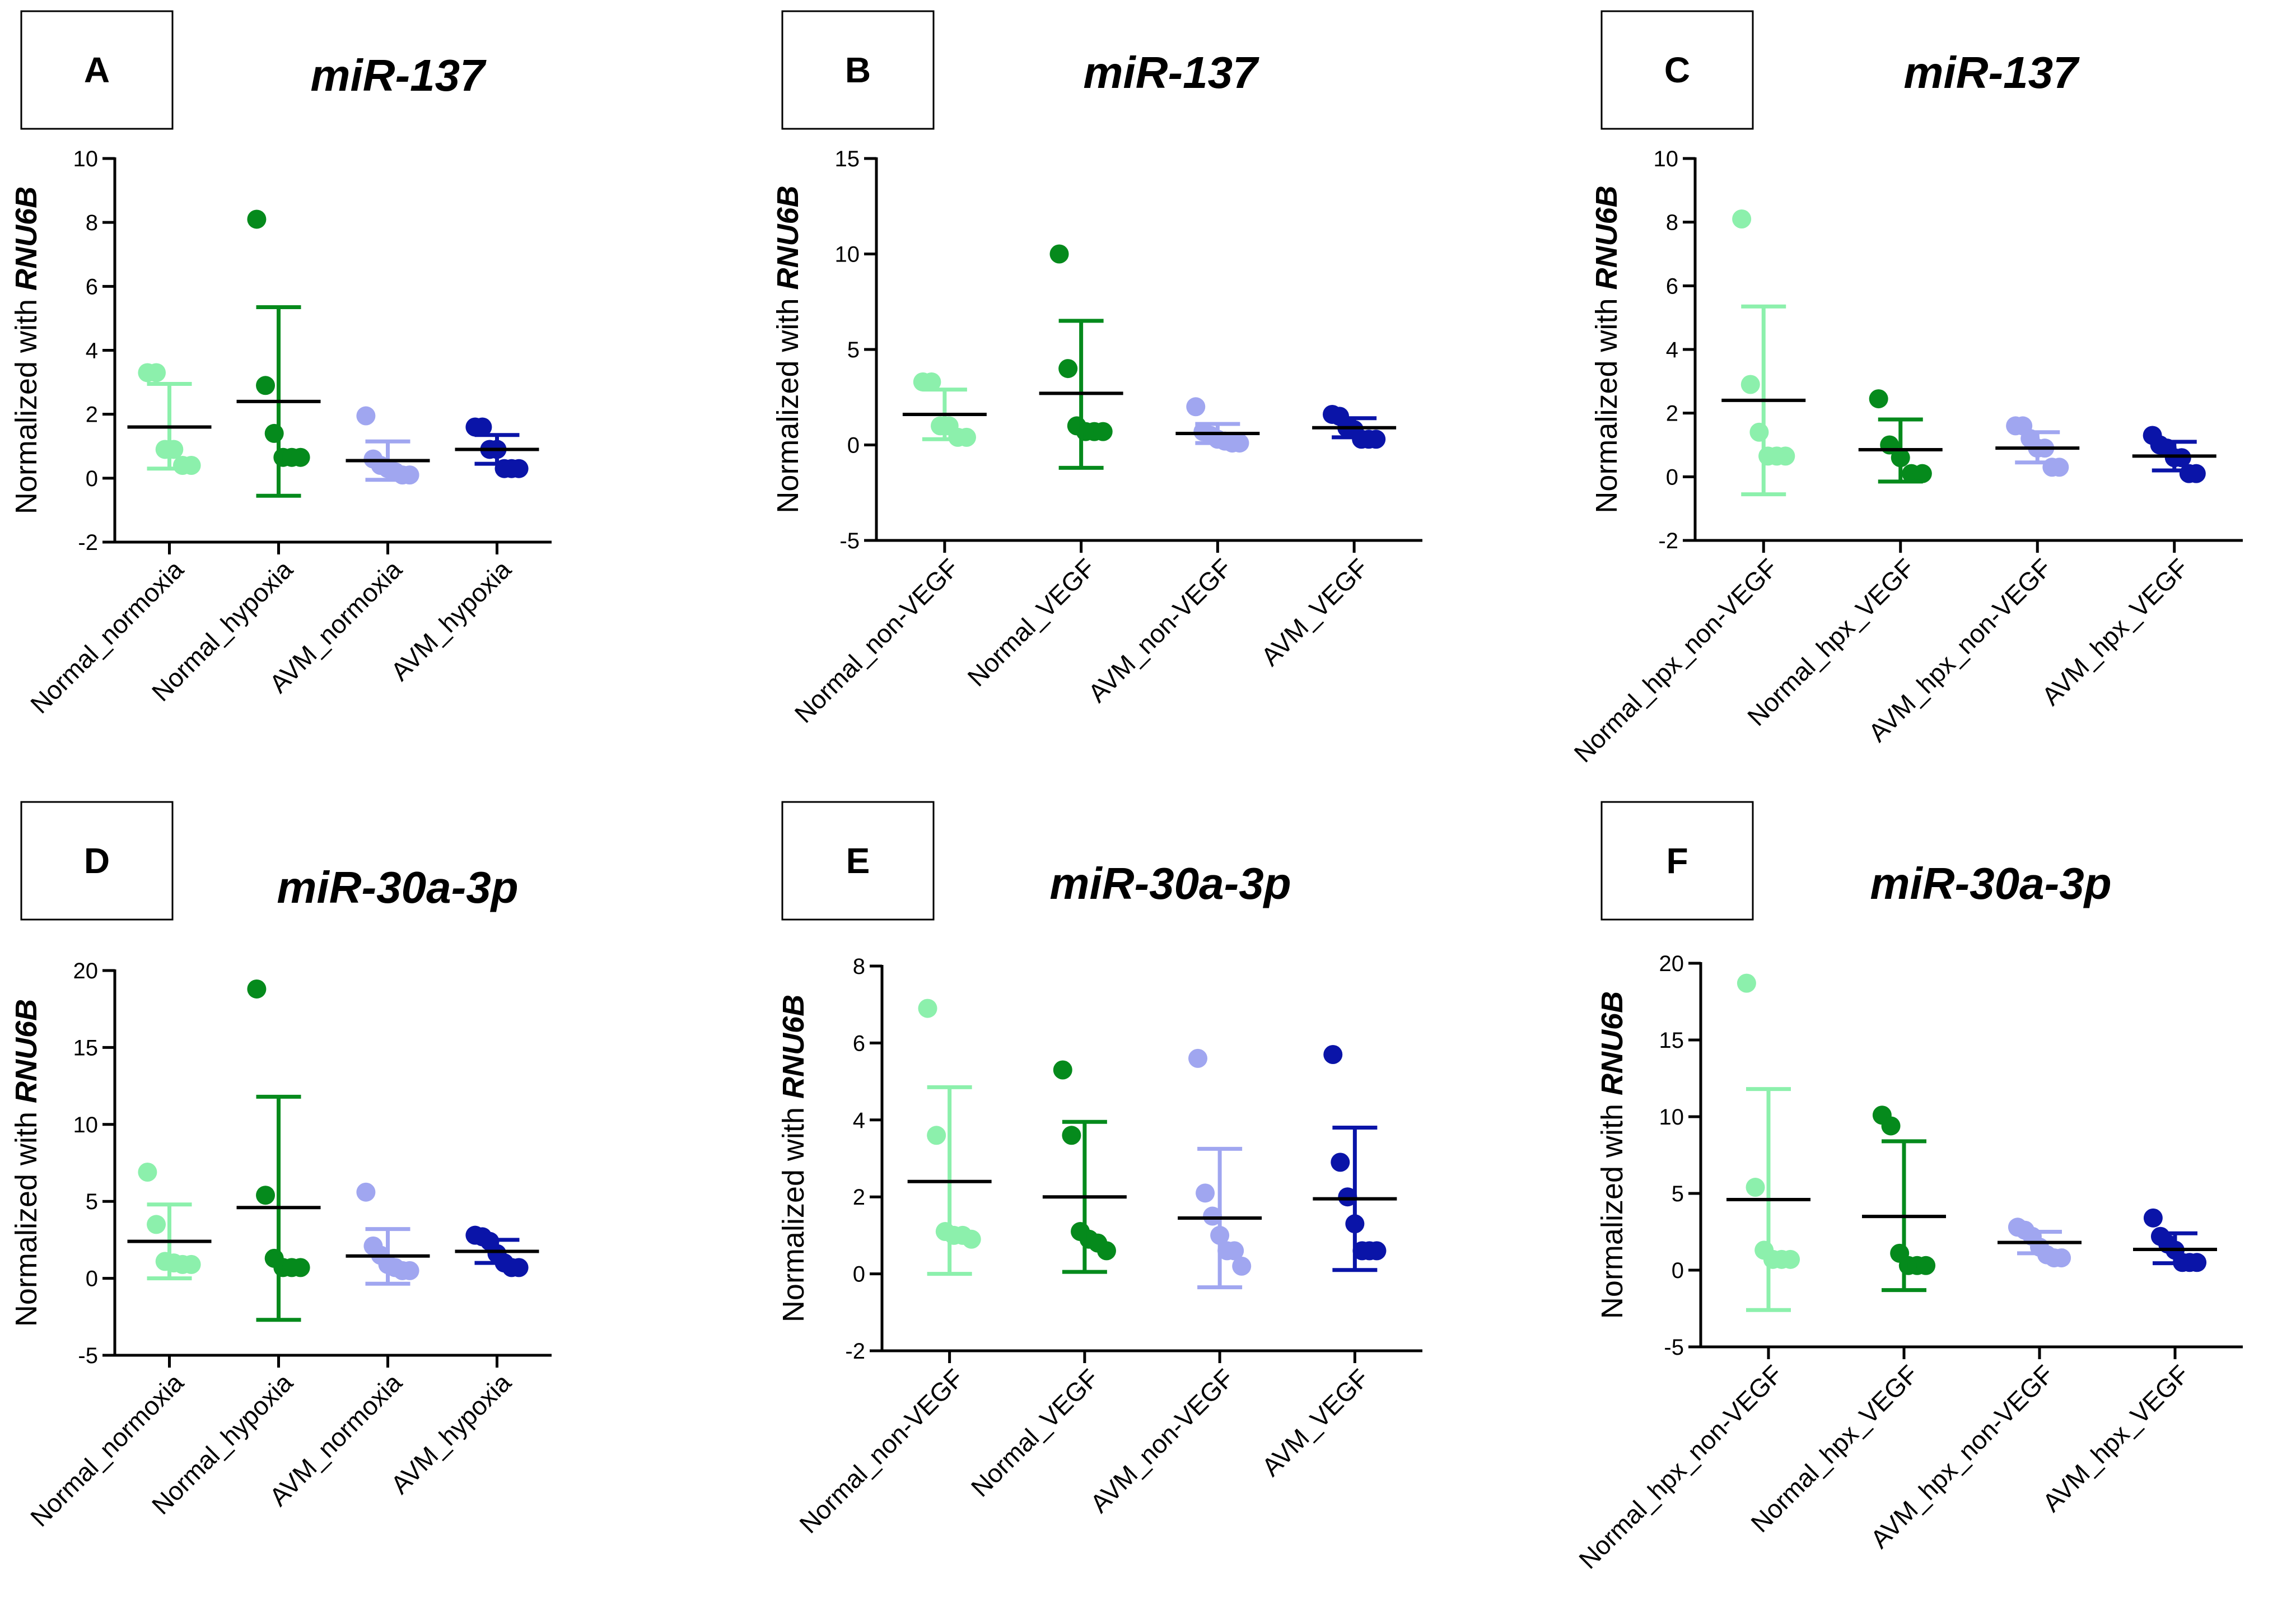 This screenshot has height=1614, width=2296. I want to click on series-normal_normoxia, so click(170, 419).